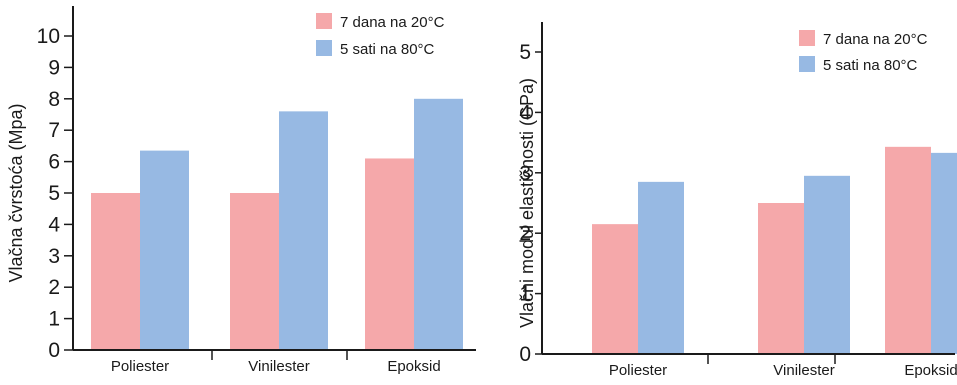 Image resolution: width=957 pixels, height=385 pixels. Describe the element at coordinates (16, 192) in the screenshot. I see `y-axis-title: Vlačna čvrstoća (Mpa)` at that location.